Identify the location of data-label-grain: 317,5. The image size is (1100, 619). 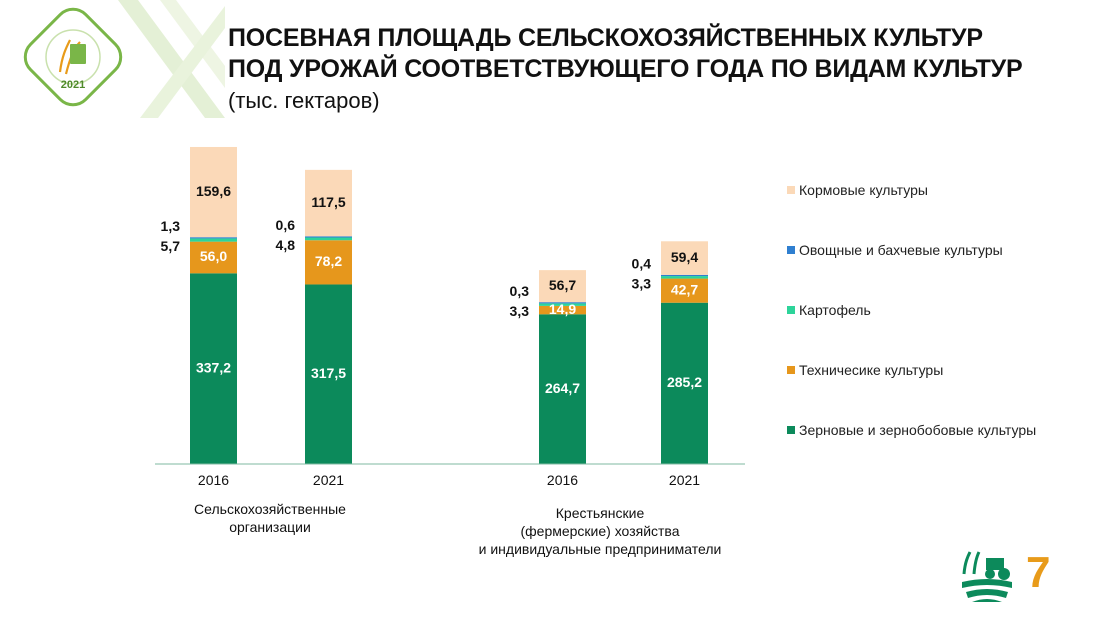
(328, 373).